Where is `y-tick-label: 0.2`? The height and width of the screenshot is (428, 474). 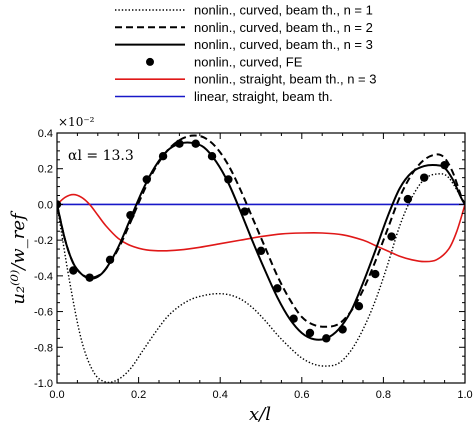 y-tick-label: 0.2 is located at coordinates (45, 170).